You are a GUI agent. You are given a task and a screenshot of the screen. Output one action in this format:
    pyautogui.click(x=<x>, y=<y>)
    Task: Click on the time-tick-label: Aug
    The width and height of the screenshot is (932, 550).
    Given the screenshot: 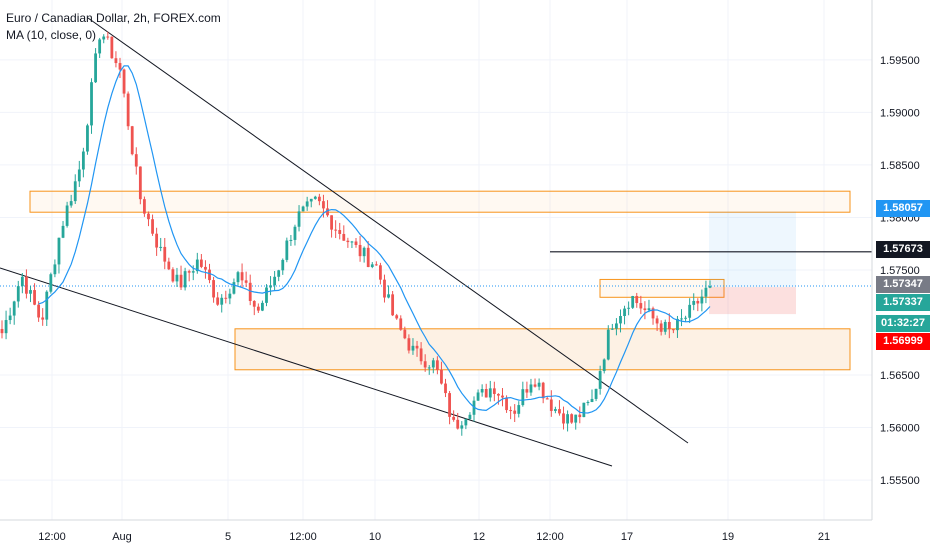 What is the action you would take?
    pyautogui.click(x=122, y=537)
    